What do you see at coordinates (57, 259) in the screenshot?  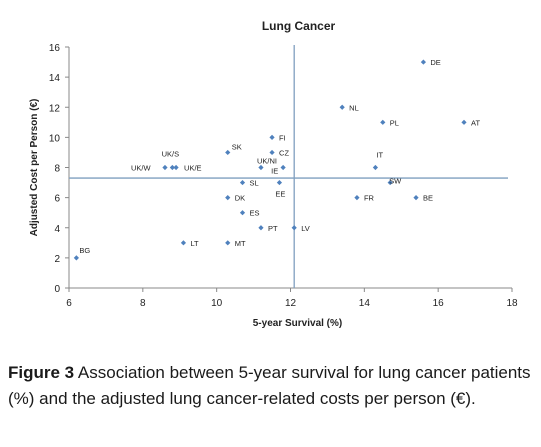 I see `y-tick-label: 2` at bounding box center [57, 259].